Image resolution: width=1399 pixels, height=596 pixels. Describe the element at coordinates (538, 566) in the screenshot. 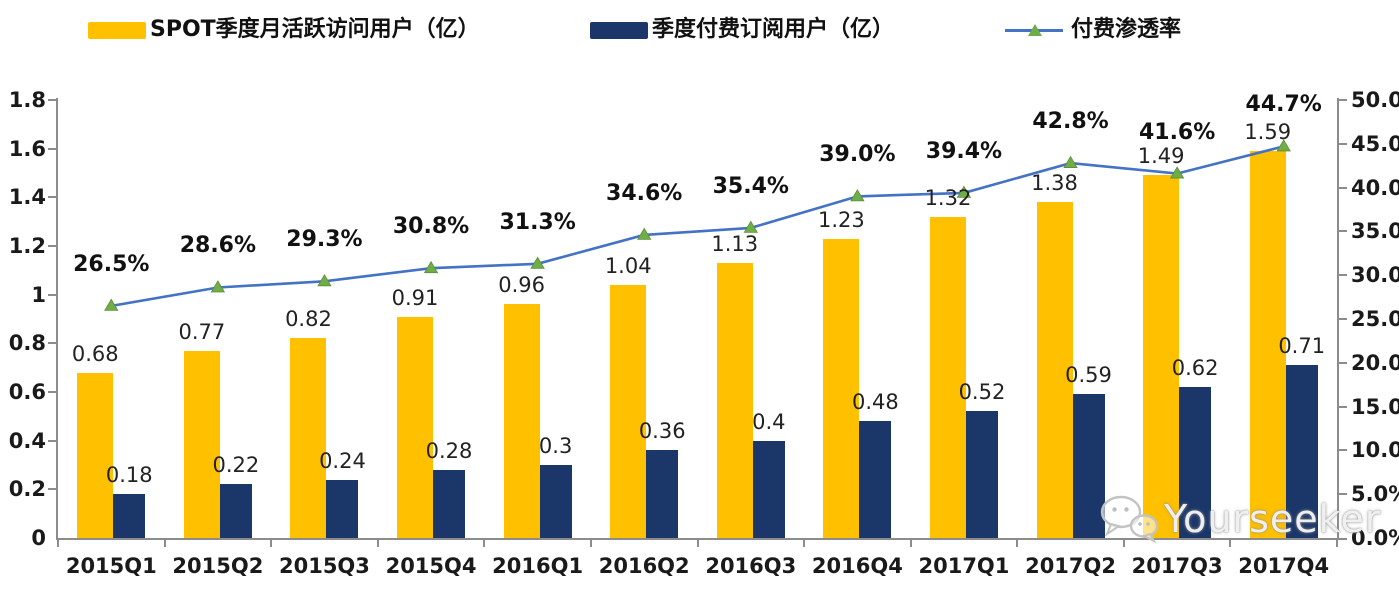

I see `x-axis-label: 2016Q1` at that location.